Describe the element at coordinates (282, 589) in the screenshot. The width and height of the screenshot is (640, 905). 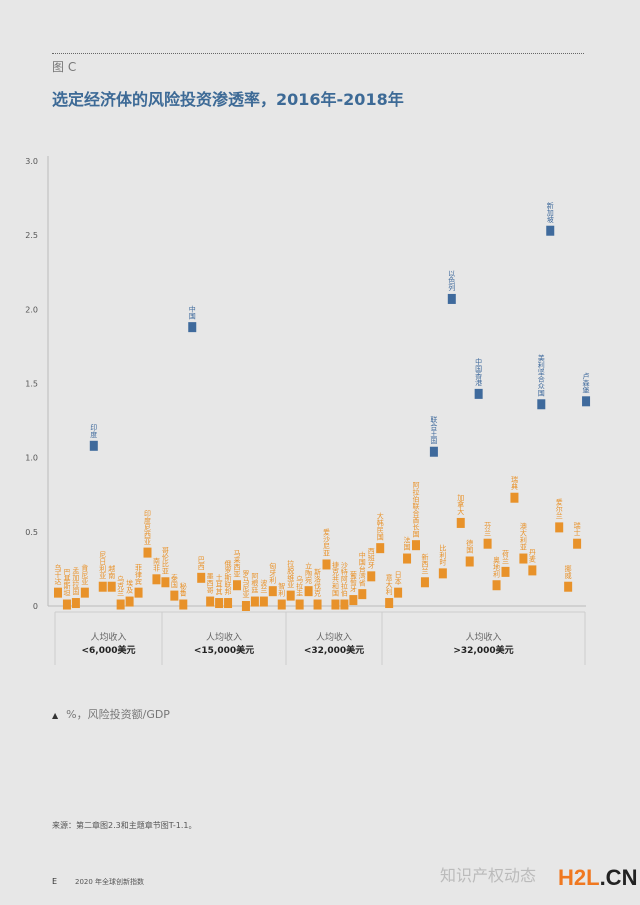
I see `data-label: 智利` at that location.